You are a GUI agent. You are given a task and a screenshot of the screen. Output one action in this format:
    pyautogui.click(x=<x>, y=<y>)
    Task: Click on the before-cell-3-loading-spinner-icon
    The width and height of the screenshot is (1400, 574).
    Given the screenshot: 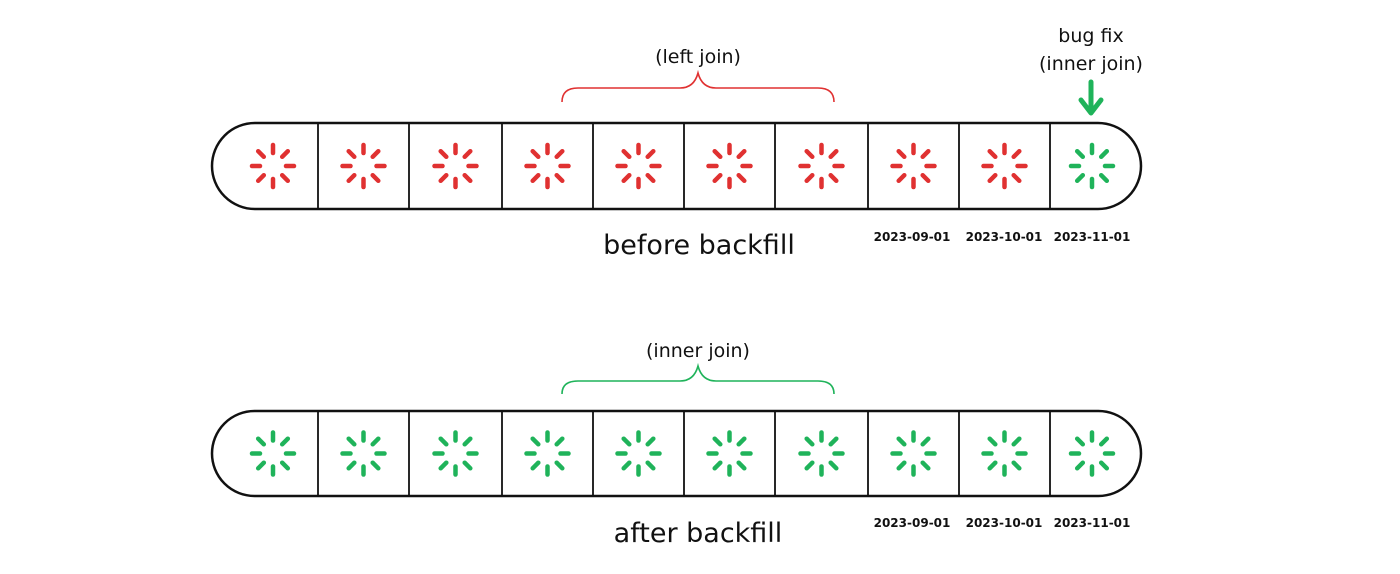 What is the action you would take?
    pyautogui.click(x=455, y=166)
    